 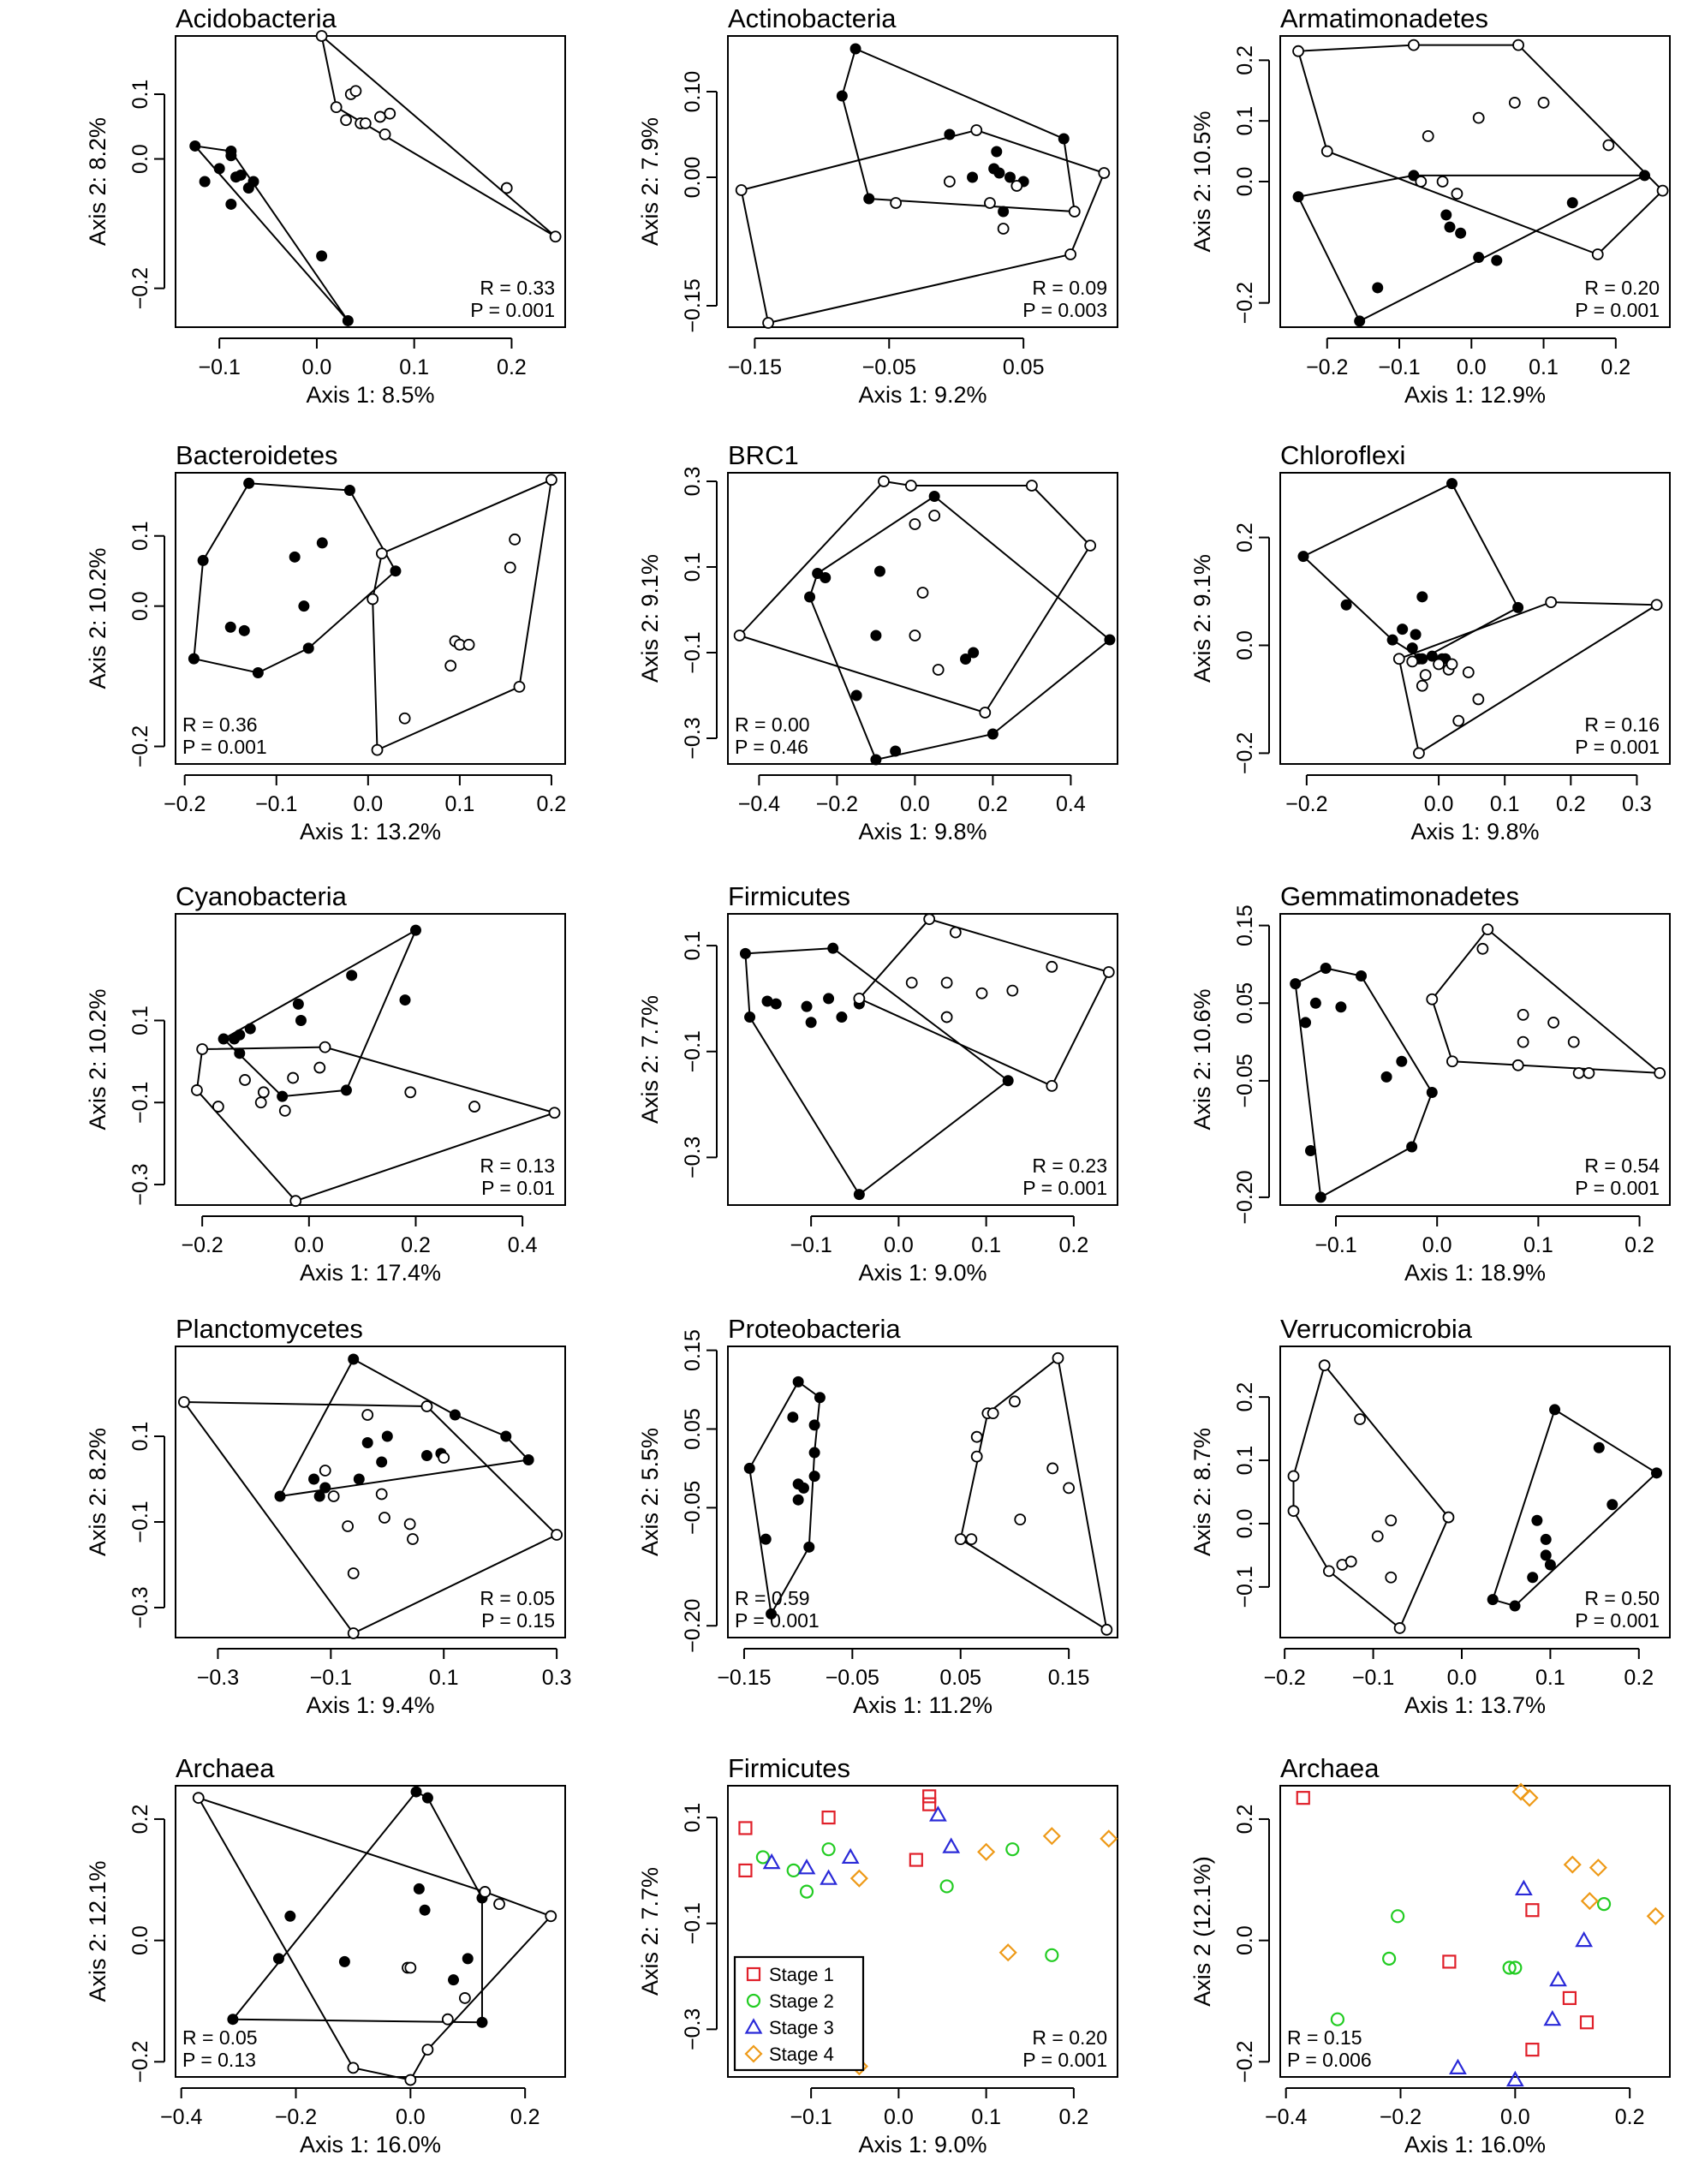 I want to click on panel-11-open-point, so click(x=993, y=1414).